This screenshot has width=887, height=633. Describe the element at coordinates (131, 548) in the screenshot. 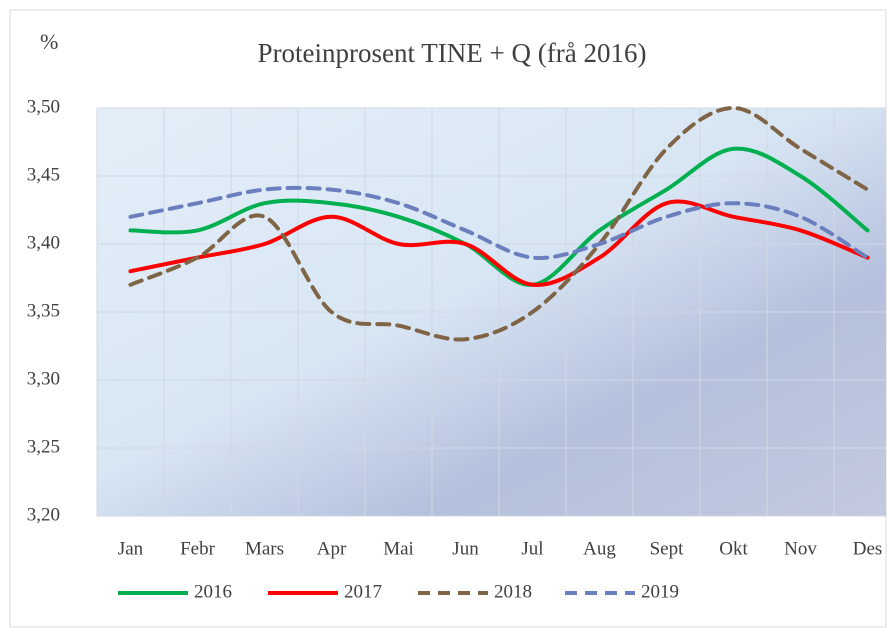

I see `x-tick-label: Jan` at that location.